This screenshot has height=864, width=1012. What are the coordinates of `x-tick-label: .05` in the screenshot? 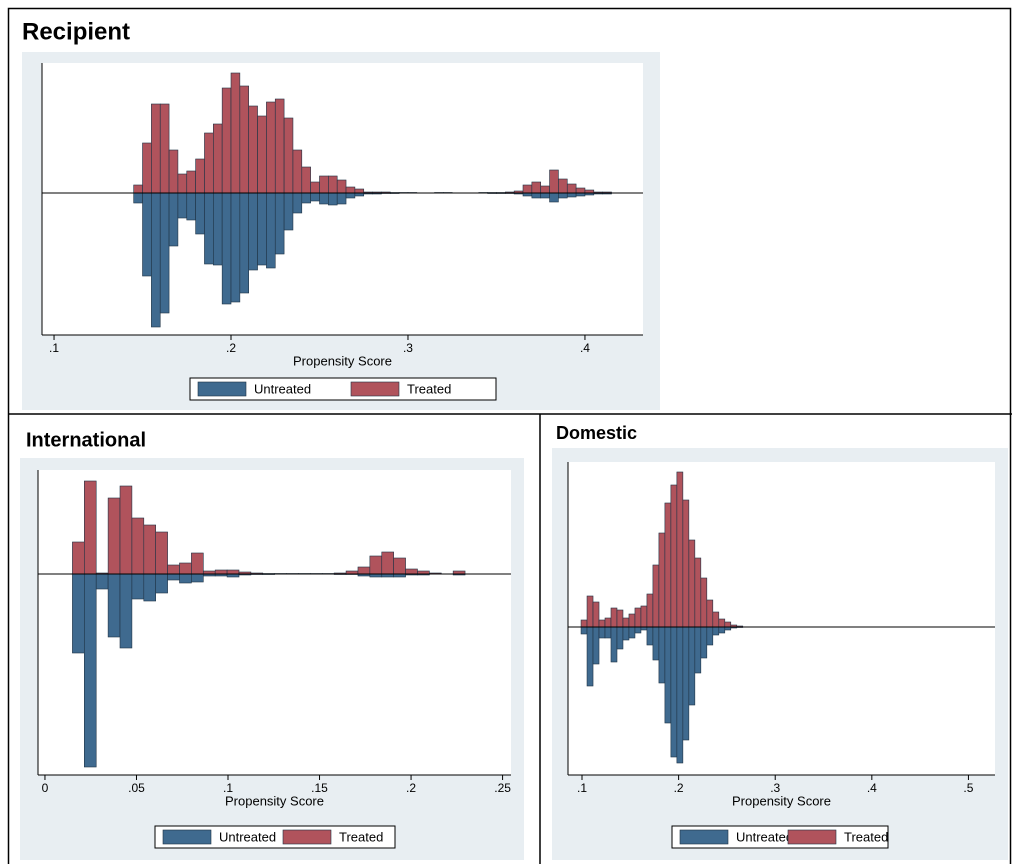 It's located at (136, 788).